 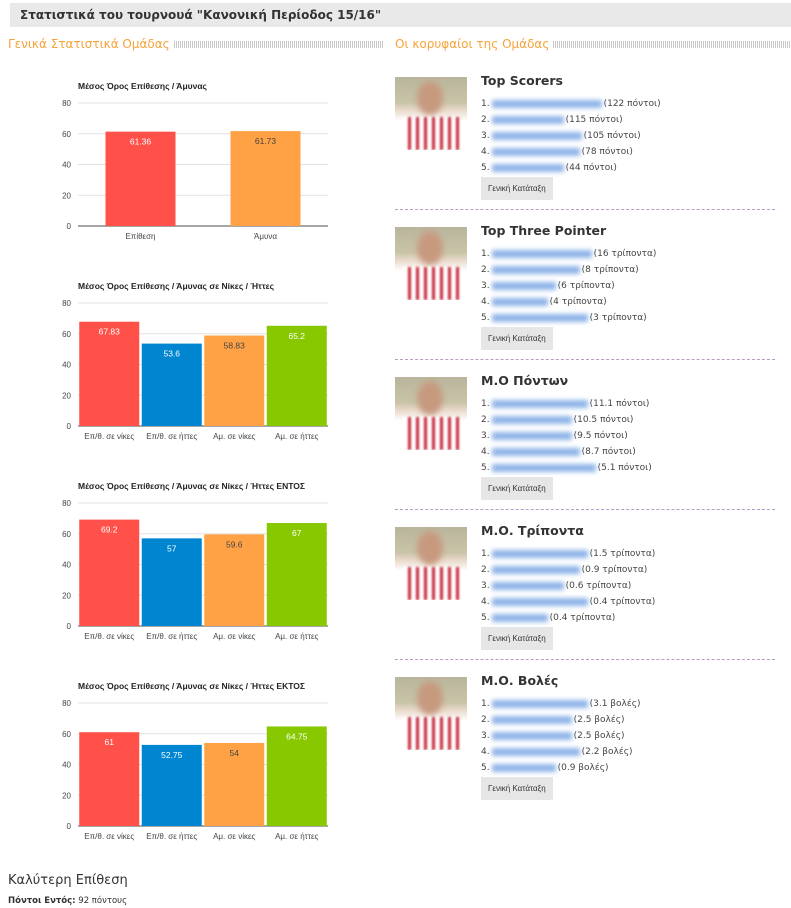 What do you see at coordinates (431, 413) in the screenshot?
I see `player-photo` at bounding box center [431, 413].